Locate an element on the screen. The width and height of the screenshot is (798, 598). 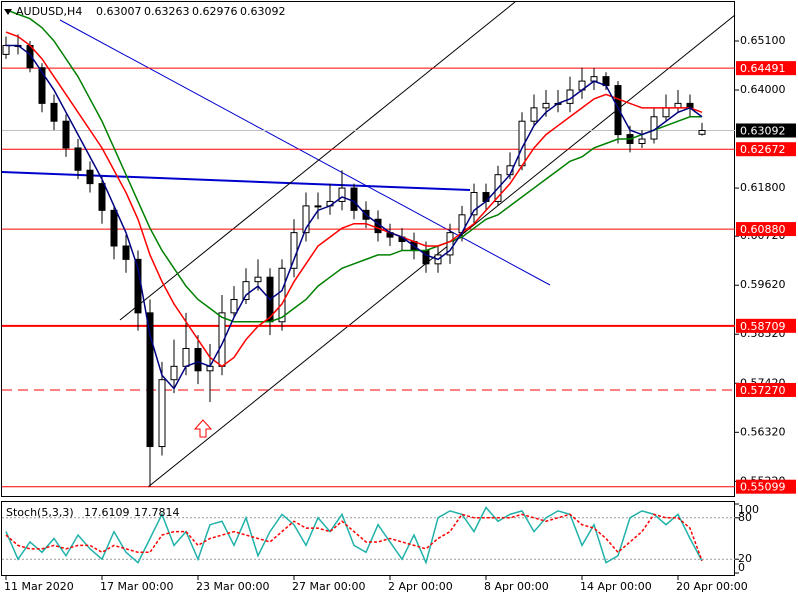
x-tick-label: 11 Mar 2020 is located at coordinates (39, 586).